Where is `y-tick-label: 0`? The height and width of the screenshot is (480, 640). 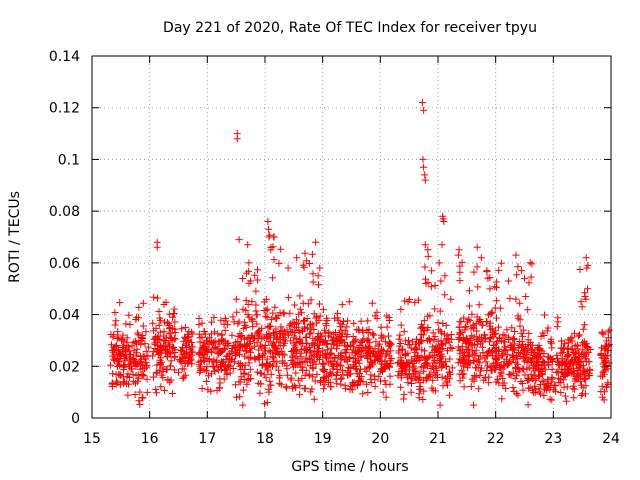 y-tick-label: 0 is located at coordinates (75, 419).